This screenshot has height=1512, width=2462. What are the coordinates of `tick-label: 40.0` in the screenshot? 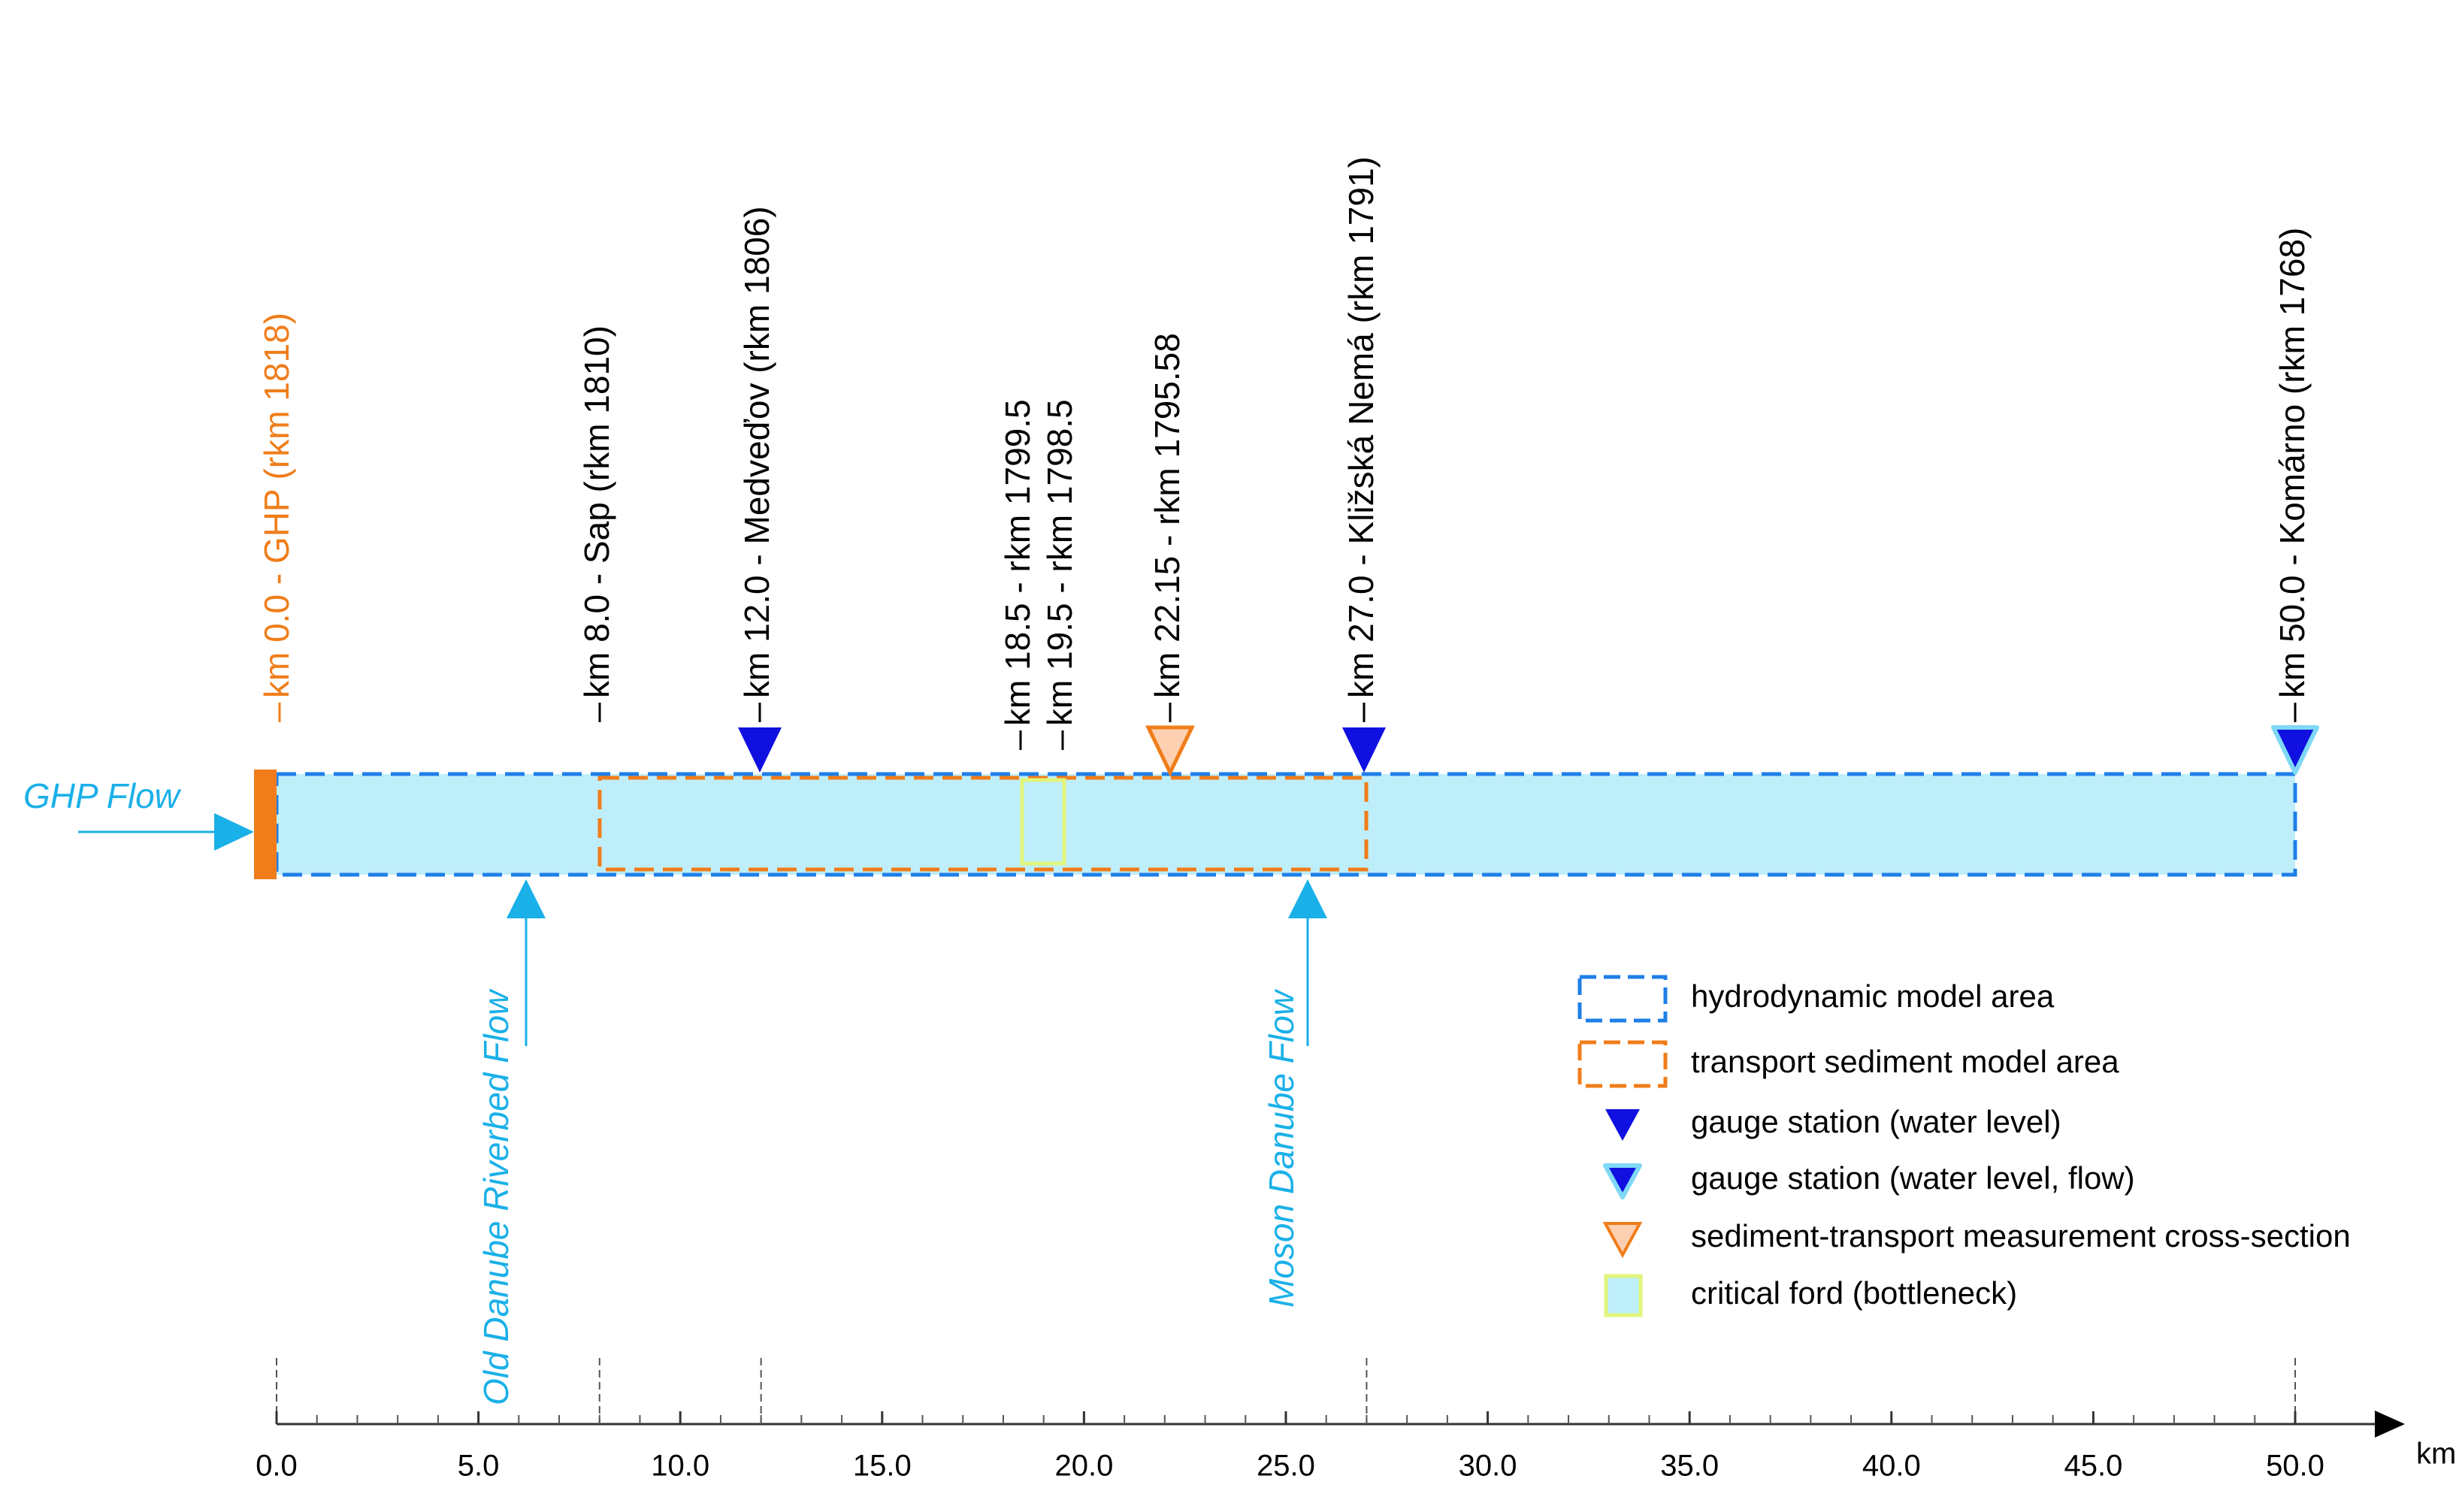 It's located at (1891, 1466).